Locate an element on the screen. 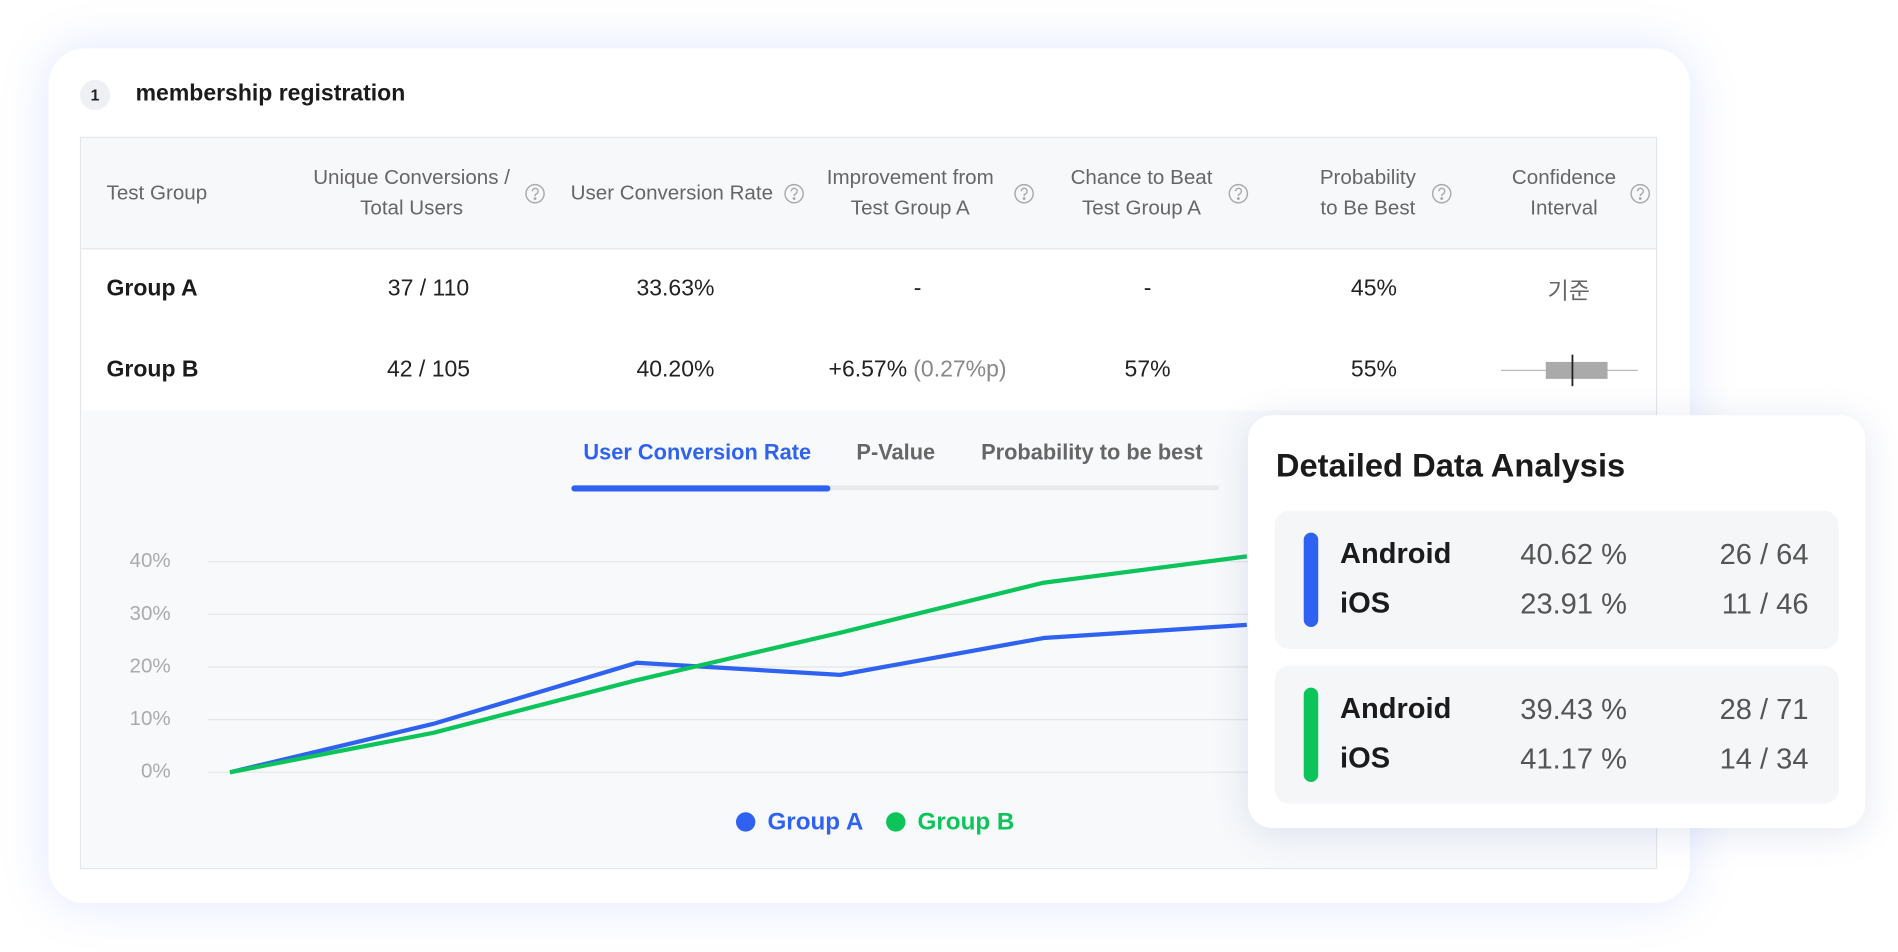 The width and height of the screenshot is (1898, 952). y-tick-label: 30% is located at coordinates (150, 613).